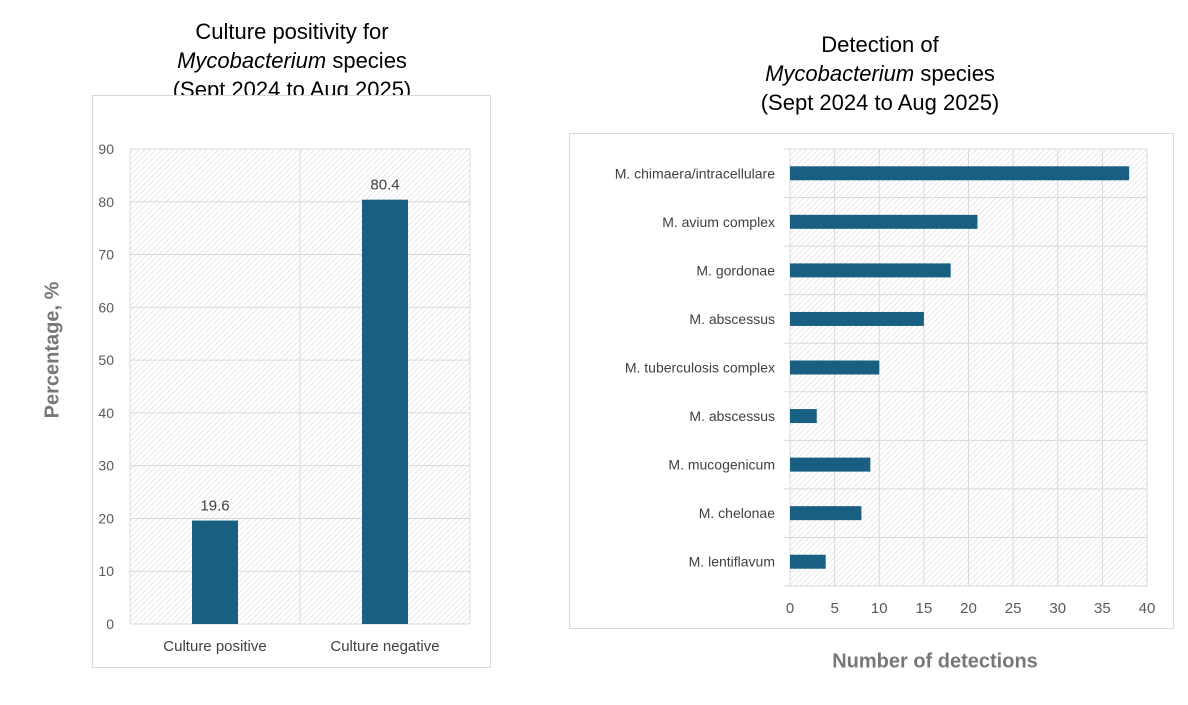 This screenshot has height=705, width=1188. I want to click on y-tick-label: 40, so click(106, 413).